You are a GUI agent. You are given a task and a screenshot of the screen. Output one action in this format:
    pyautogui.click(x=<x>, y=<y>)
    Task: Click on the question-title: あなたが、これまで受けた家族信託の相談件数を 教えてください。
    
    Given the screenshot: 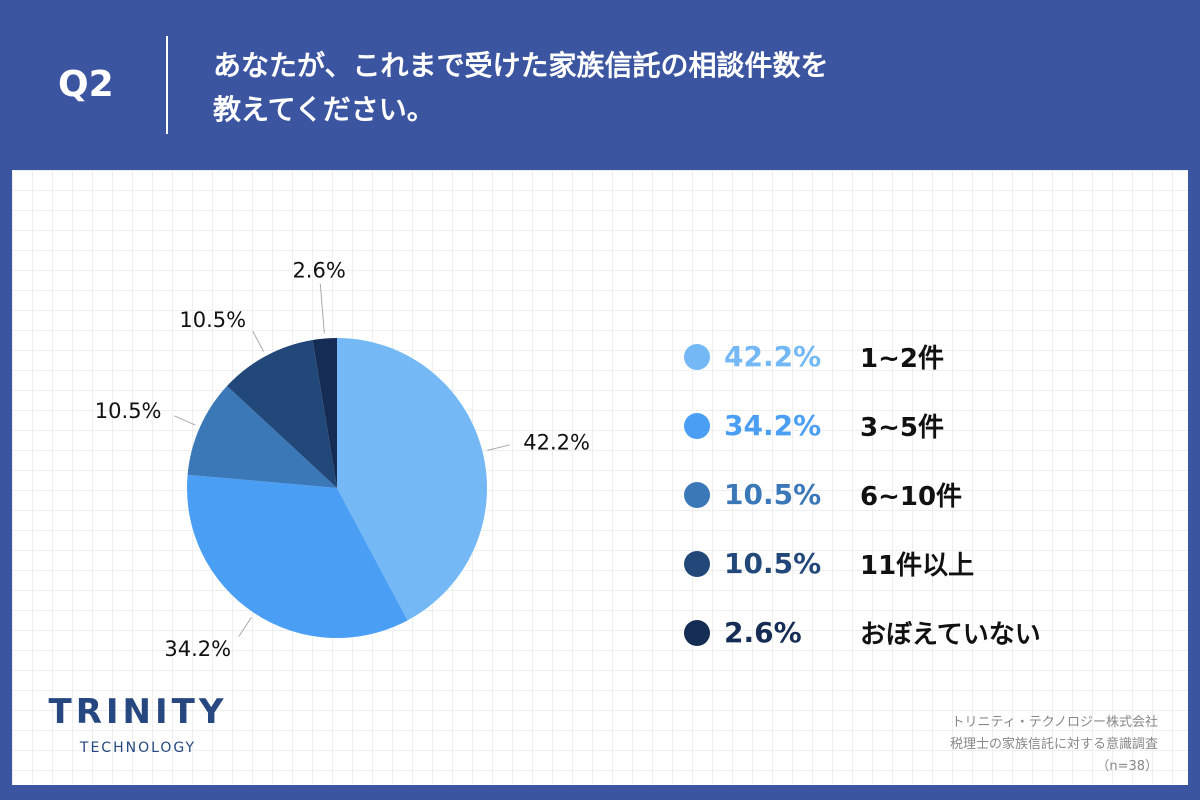 What is the action you would take?
    pyautogui.click(x=663, y=88)
    